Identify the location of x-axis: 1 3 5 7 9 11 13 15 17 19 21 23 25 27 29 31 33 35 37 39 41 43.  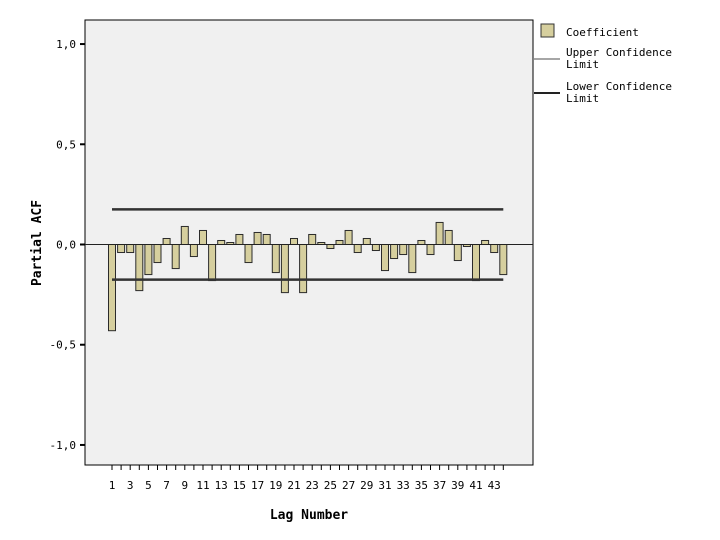
(306, 478).